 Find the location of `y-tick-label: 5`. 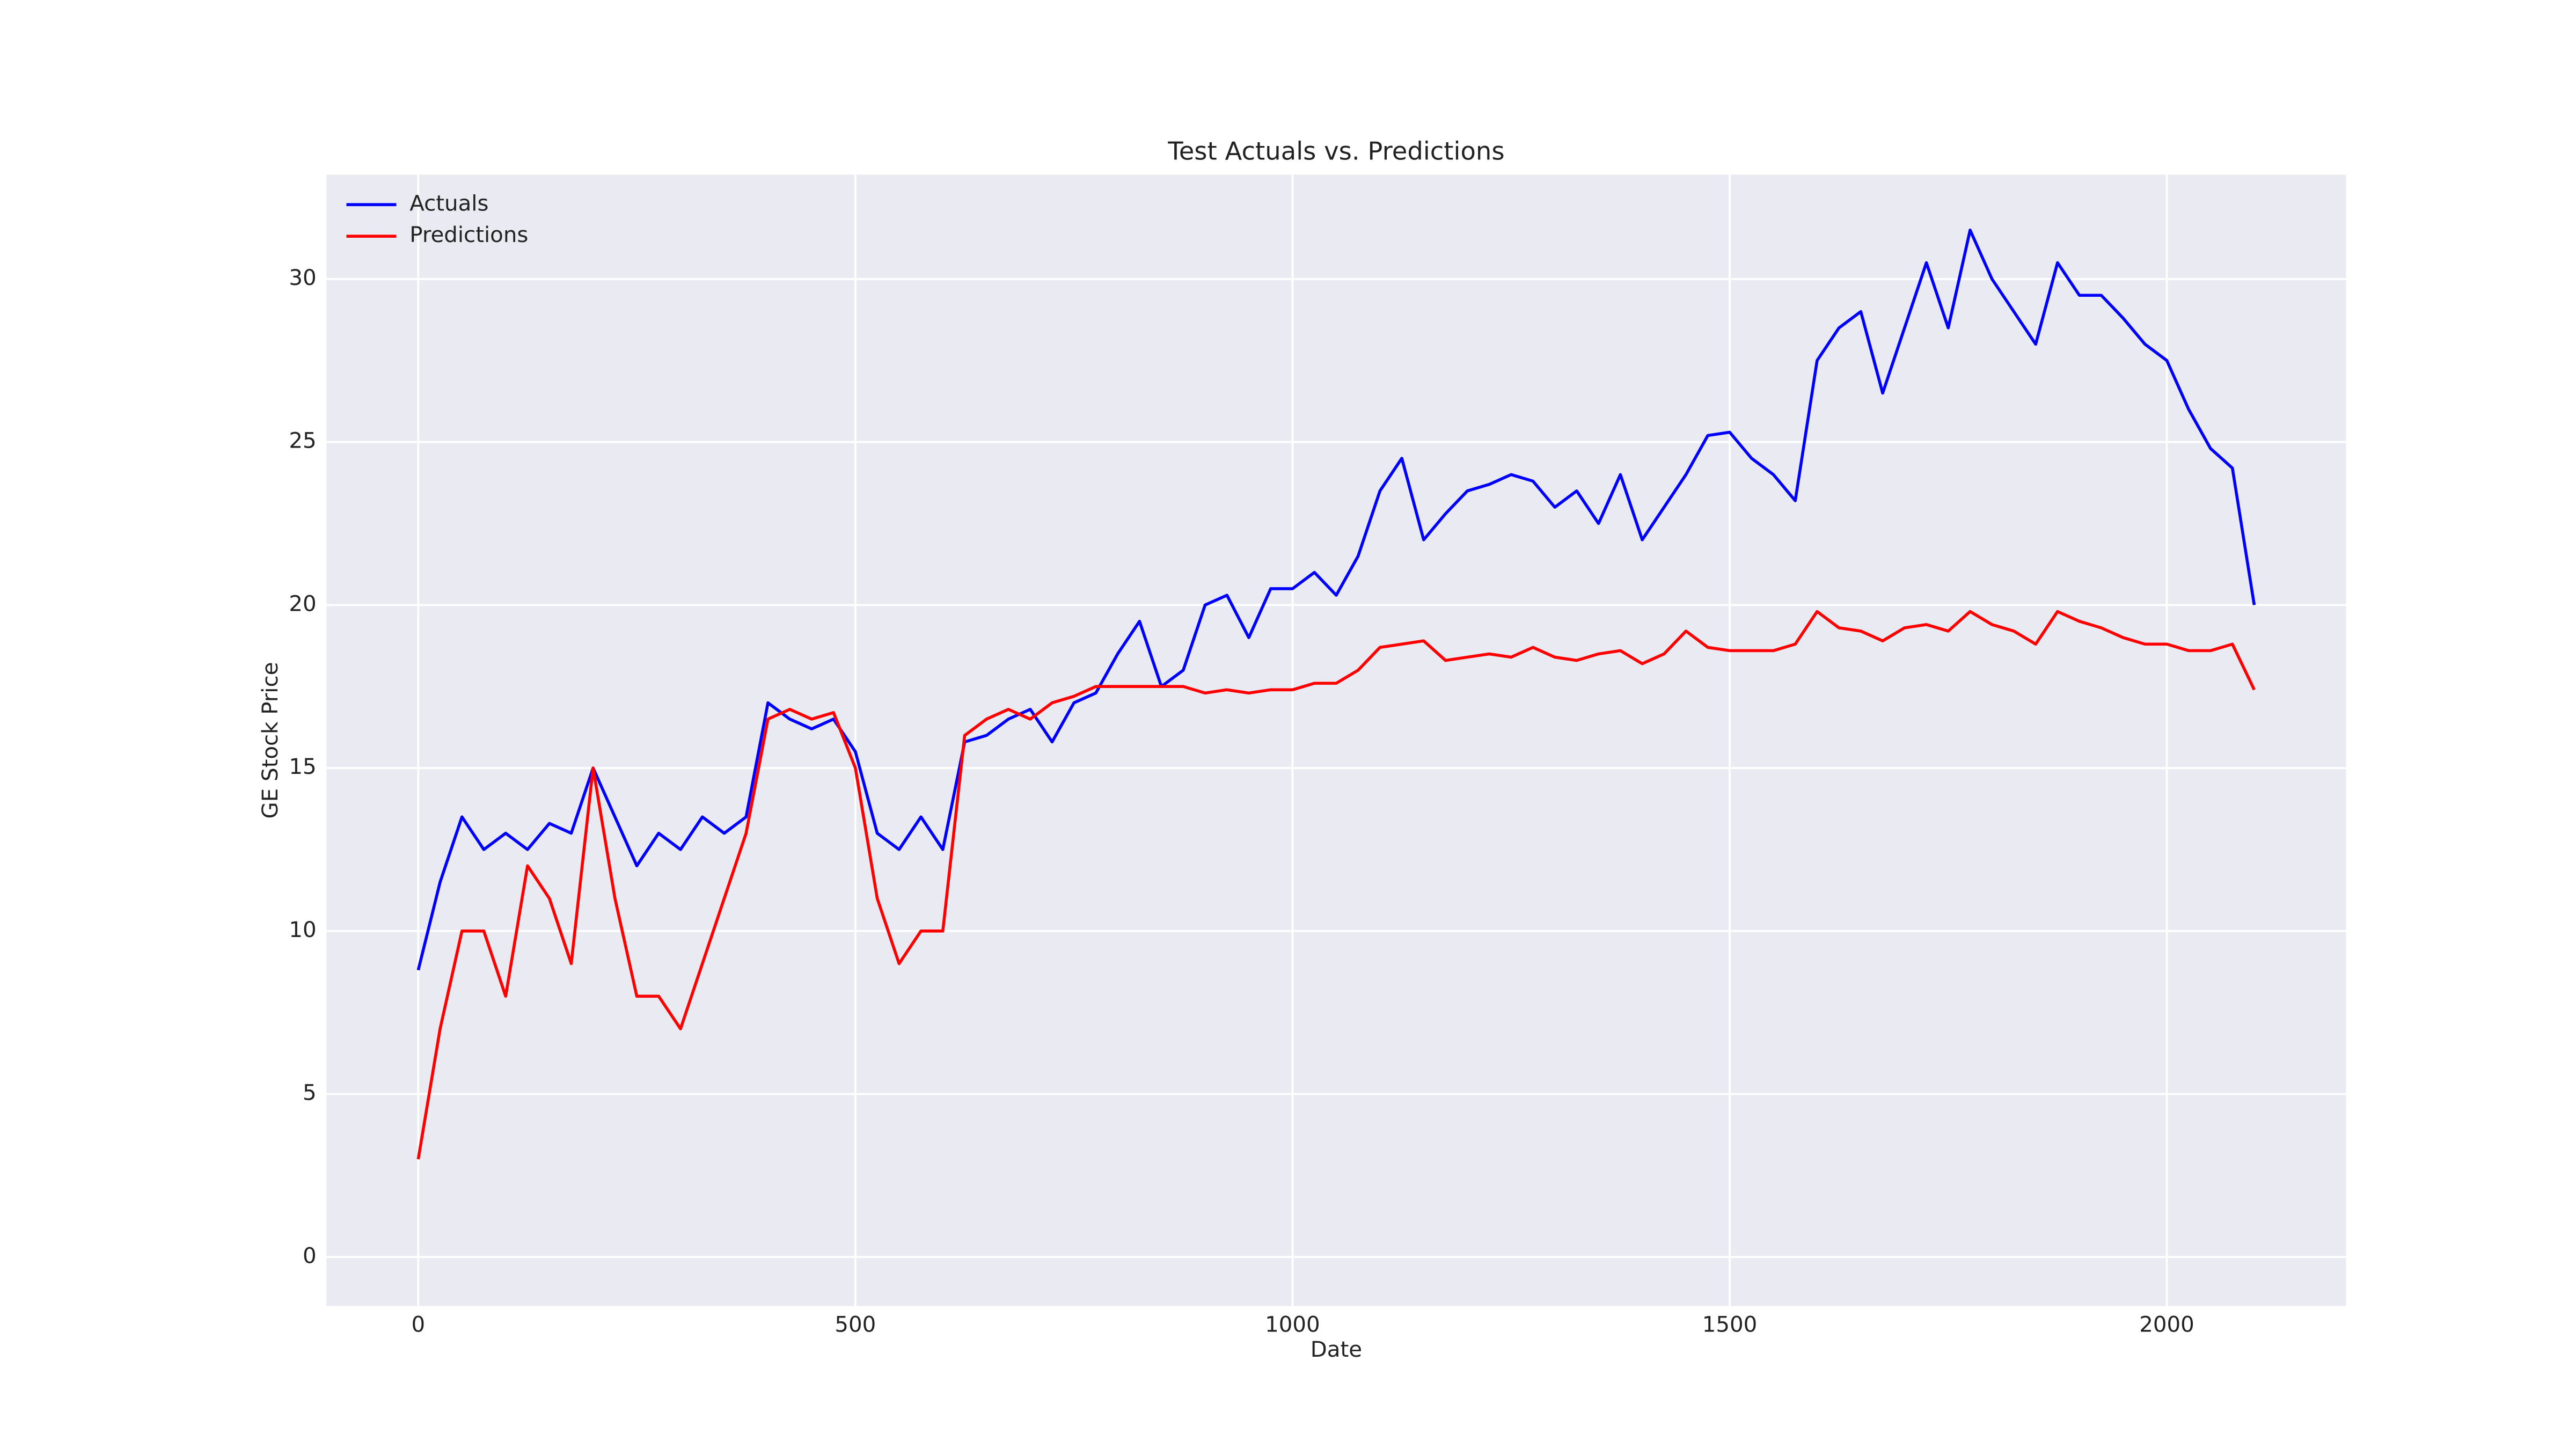

y-tick-label: 5 is located at coordinates (310, 1093).